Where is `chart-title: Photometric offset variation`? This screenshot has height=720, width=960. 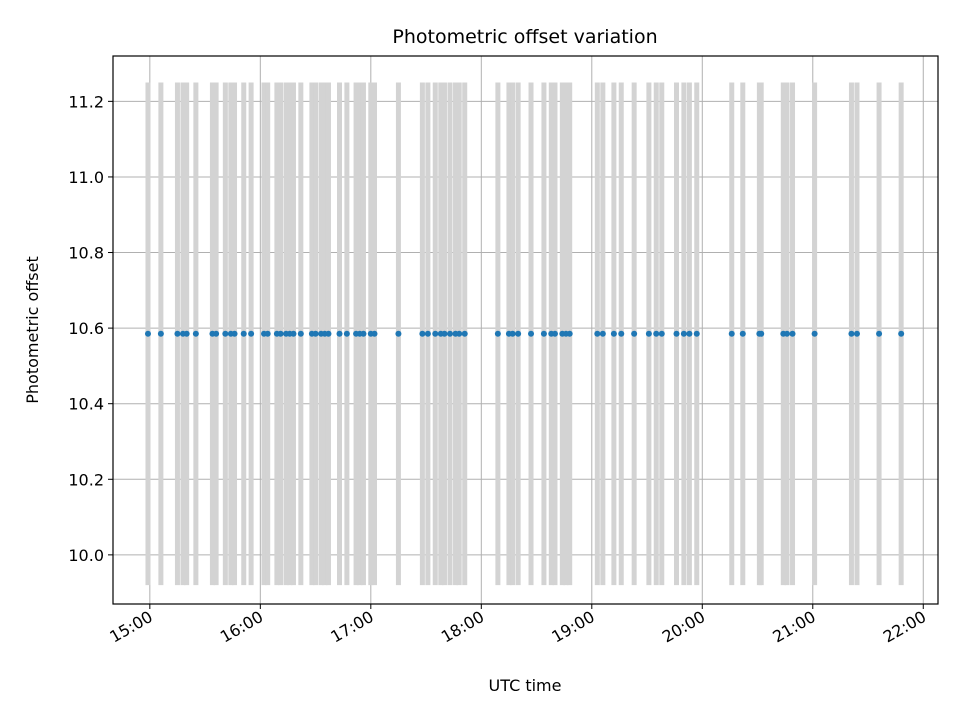 chart-title: Photometric offset variation is located at coordinates (524, 37).